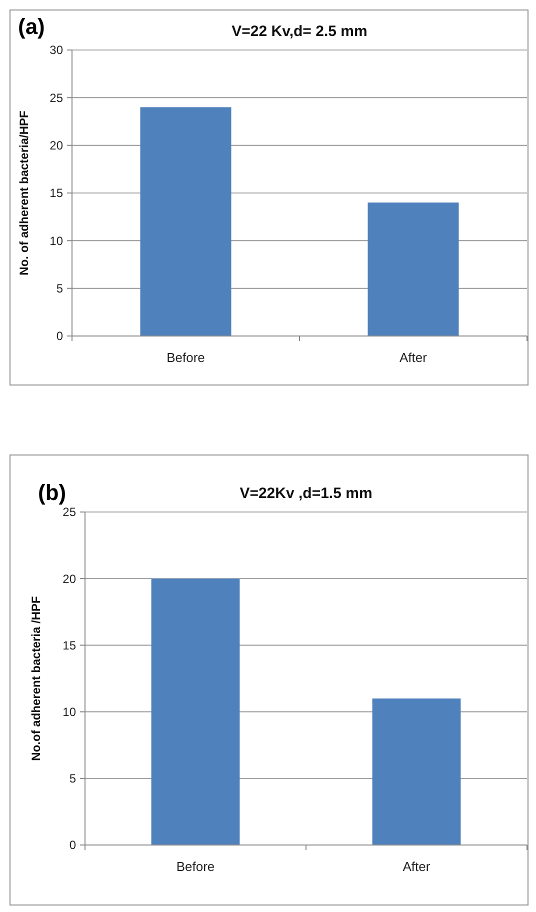 Image resolution: width=536 pixels, height=912 pixels. Describe the element at coordinates (57, 50) in the screenshot. I see `y-tick-label: 30` at that location.